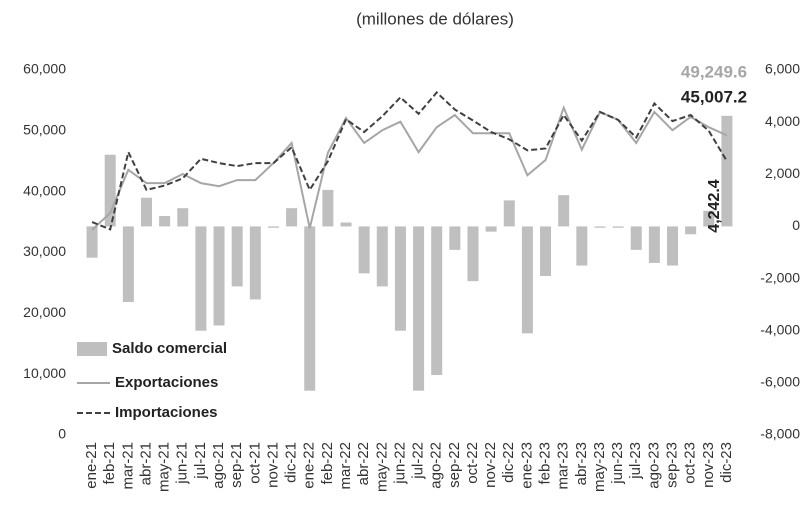 Image resolution: width=812 pixels, height=514 pixels. Describe the element at coordinates (690, 463) in the screenshot. I see `x-tick-label: oct-23` at that location.